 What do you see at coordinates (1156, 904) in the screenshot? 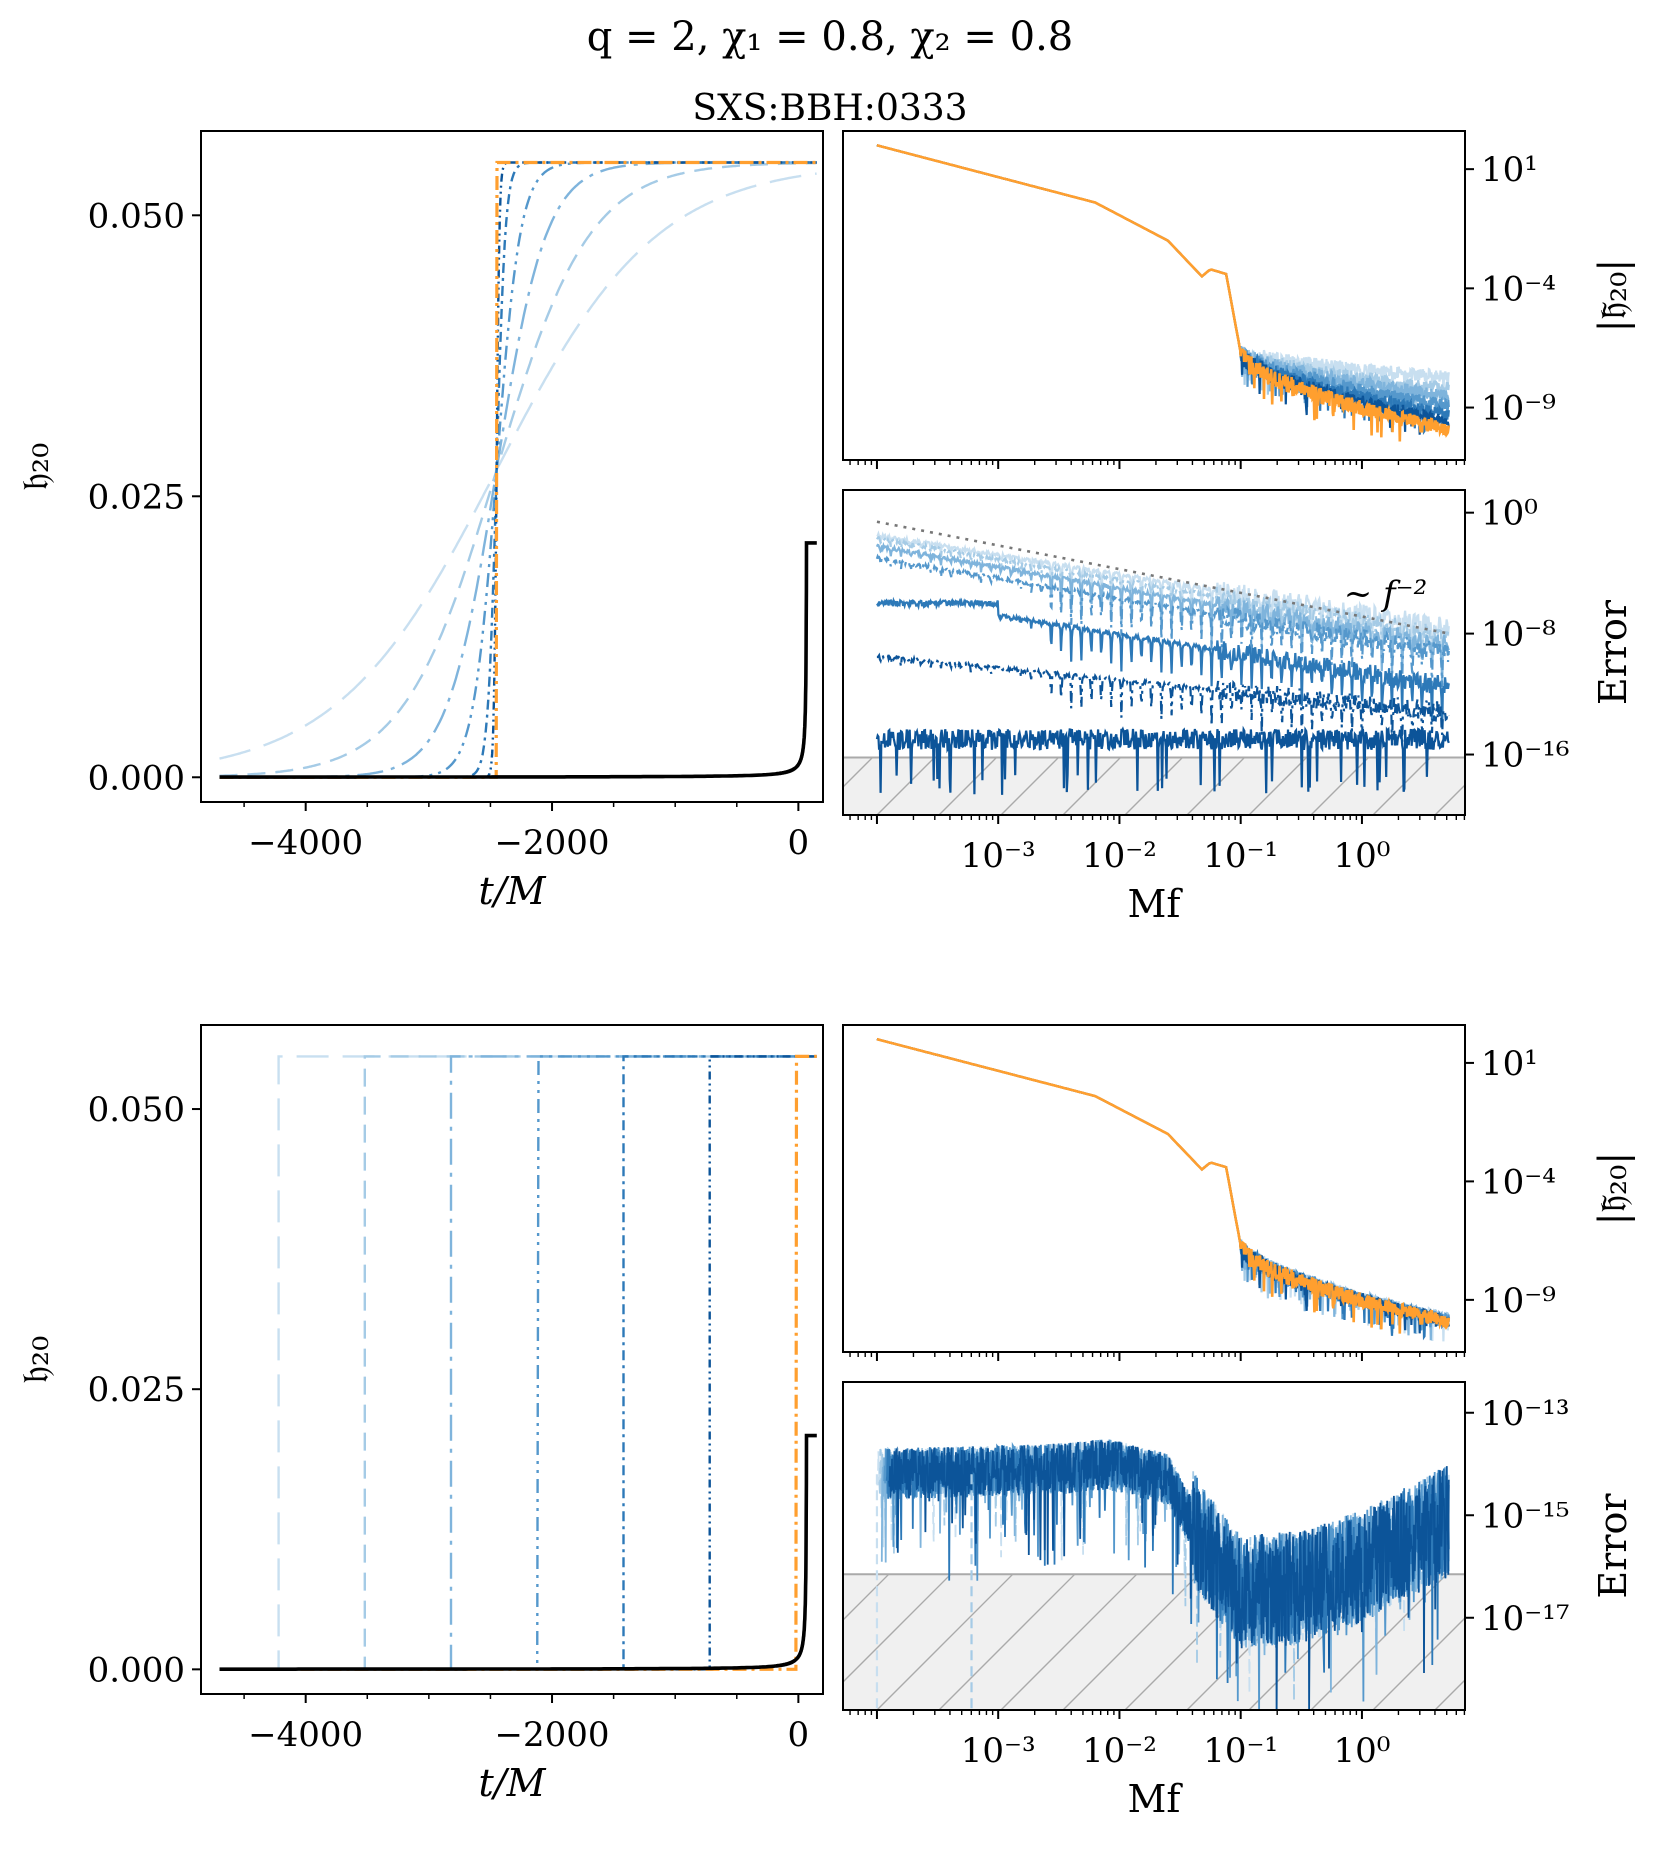
I see `x-axis-label: Mf` at bounding box center [1156, 904].